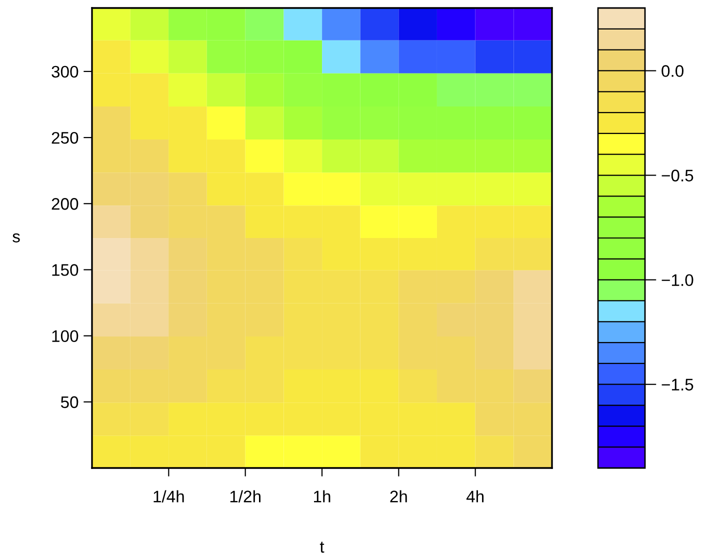 The image size is (709, 559). What do you see at coordinates (398, 496) in the screenshot?
I see `x-tick-label: 2h` at bounding box center [398, 496].